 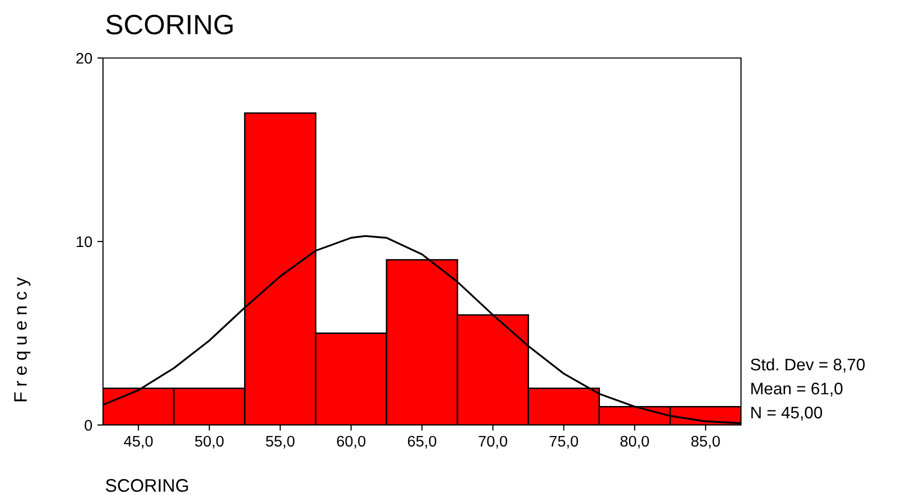 I want to click on x-tick-label: 70,0, so click(x=493, y=442).